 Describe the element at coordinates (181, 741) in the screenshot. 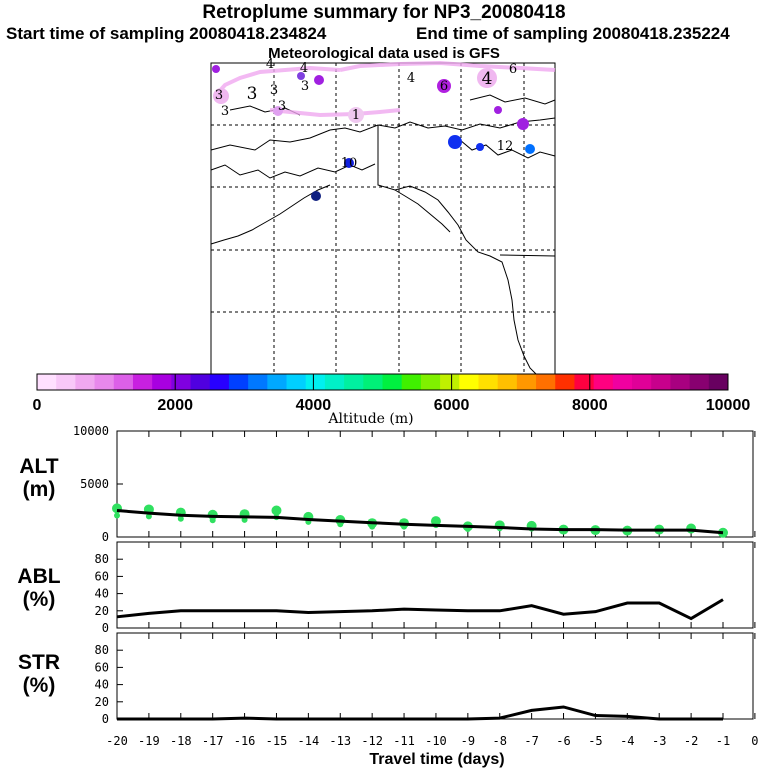

I see `x-tick-label: -18` at that location.